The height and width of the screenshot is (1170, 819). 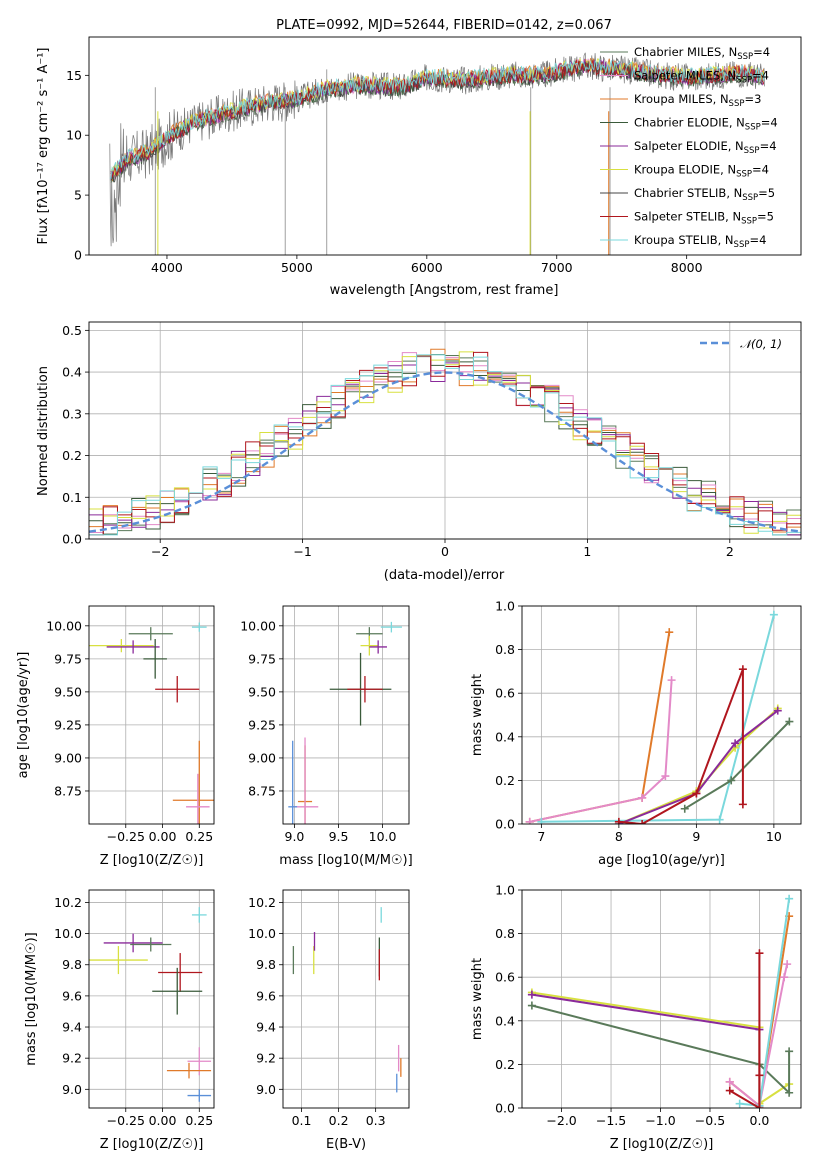 I want to click on y-tick-label: 9.0, so click(x=266, y=1089).